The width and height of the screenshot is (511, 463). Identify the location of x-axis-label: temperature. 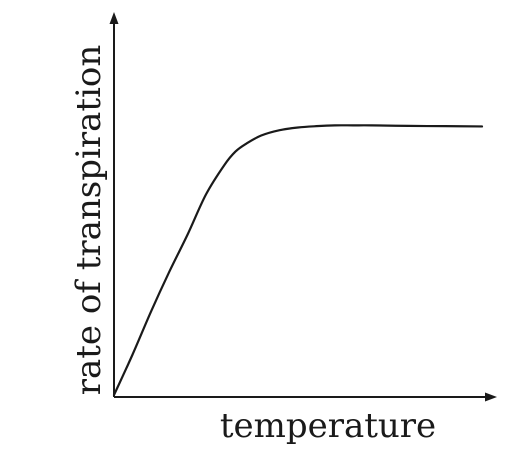
(328, 426).